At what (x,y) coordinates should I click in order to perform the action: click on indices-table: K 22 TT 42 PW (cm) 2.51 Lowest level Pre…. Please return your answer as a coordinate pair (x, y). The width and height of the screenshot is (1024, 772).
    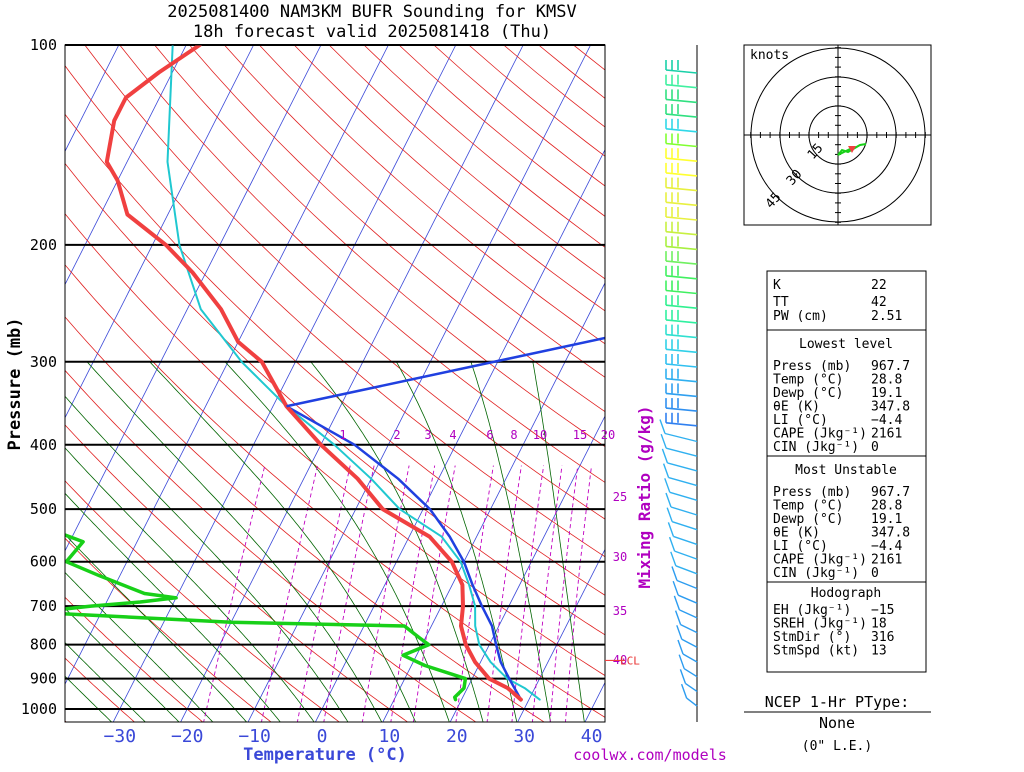
    Looking at the image, I should click on (846, 471).